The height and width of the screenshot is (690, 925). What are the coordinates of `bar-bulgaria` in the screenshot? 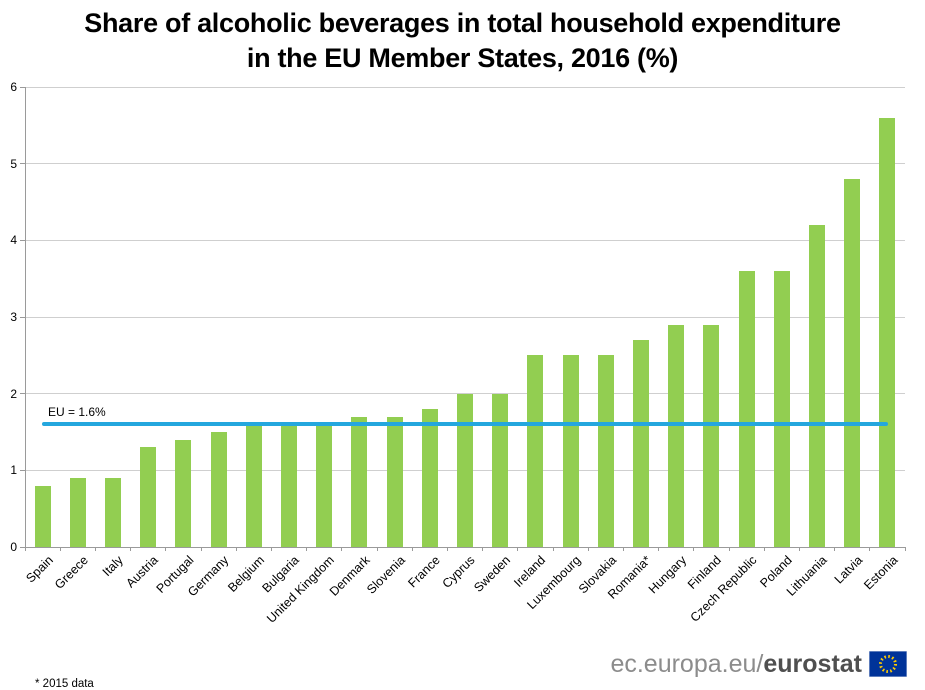 It's located at (289, 485).